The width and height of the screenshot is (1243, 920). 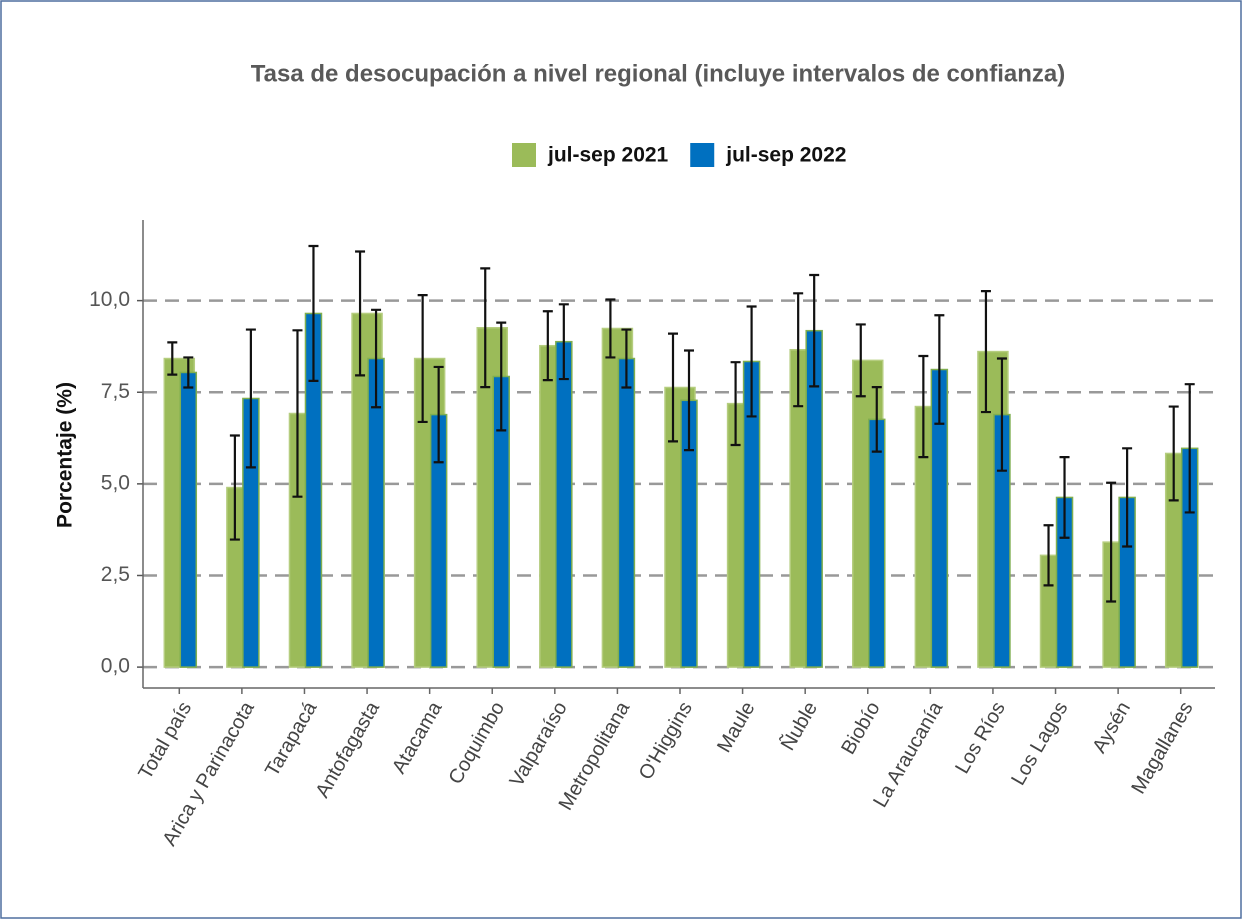 I want to click on y-tick-label: 7,5, so click(x=115, y=391).